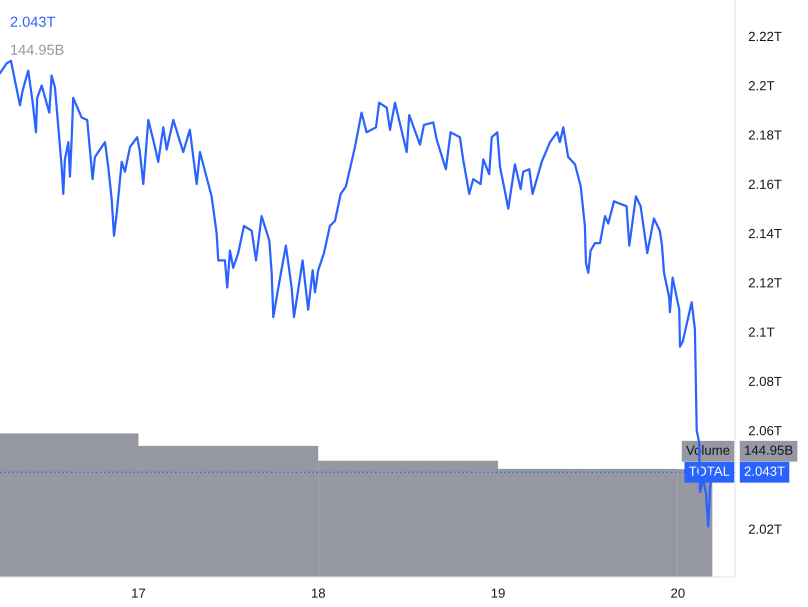 Image resolution: width=808 pixels, height=607 pixels. Describe the element at coordinates (709, 471) in the screenshot. I see `series-label: TOTAL` at that location.